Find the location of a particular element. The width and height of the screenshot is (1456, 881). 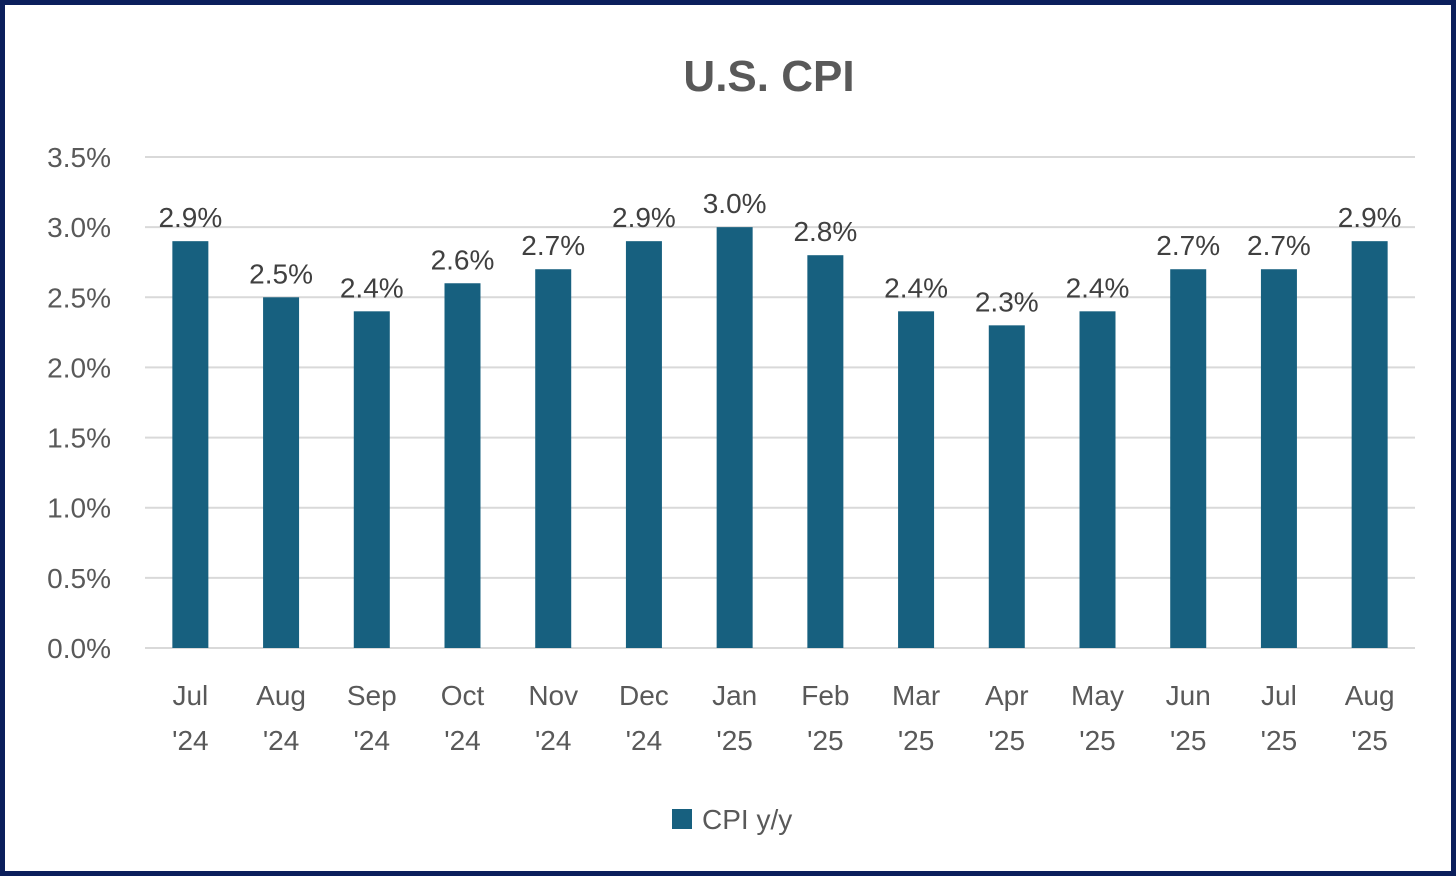

x-tick-month: Mar is located at coordinates (916, 695).